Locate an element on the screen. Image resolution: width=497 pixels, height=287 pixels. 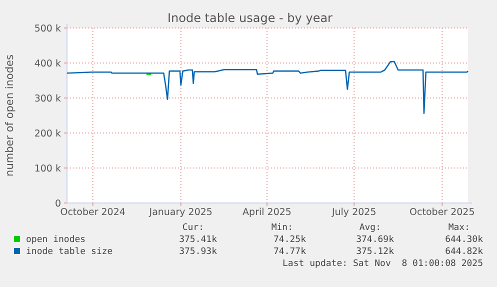
text: 74.77k is located at coordinates (290, 252).